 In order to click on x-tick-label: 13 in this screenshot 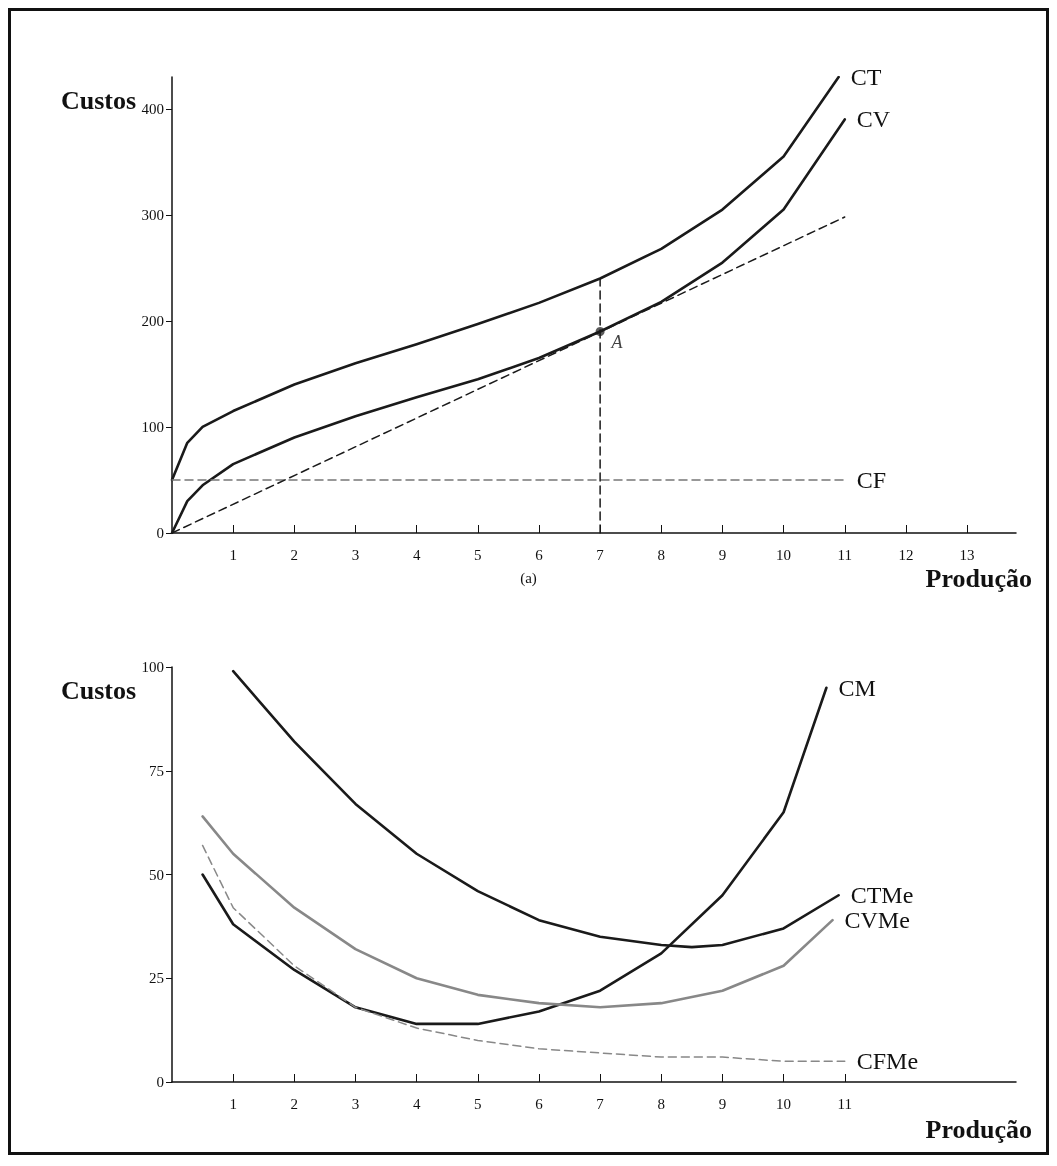, I will do `click(967, 554)`.